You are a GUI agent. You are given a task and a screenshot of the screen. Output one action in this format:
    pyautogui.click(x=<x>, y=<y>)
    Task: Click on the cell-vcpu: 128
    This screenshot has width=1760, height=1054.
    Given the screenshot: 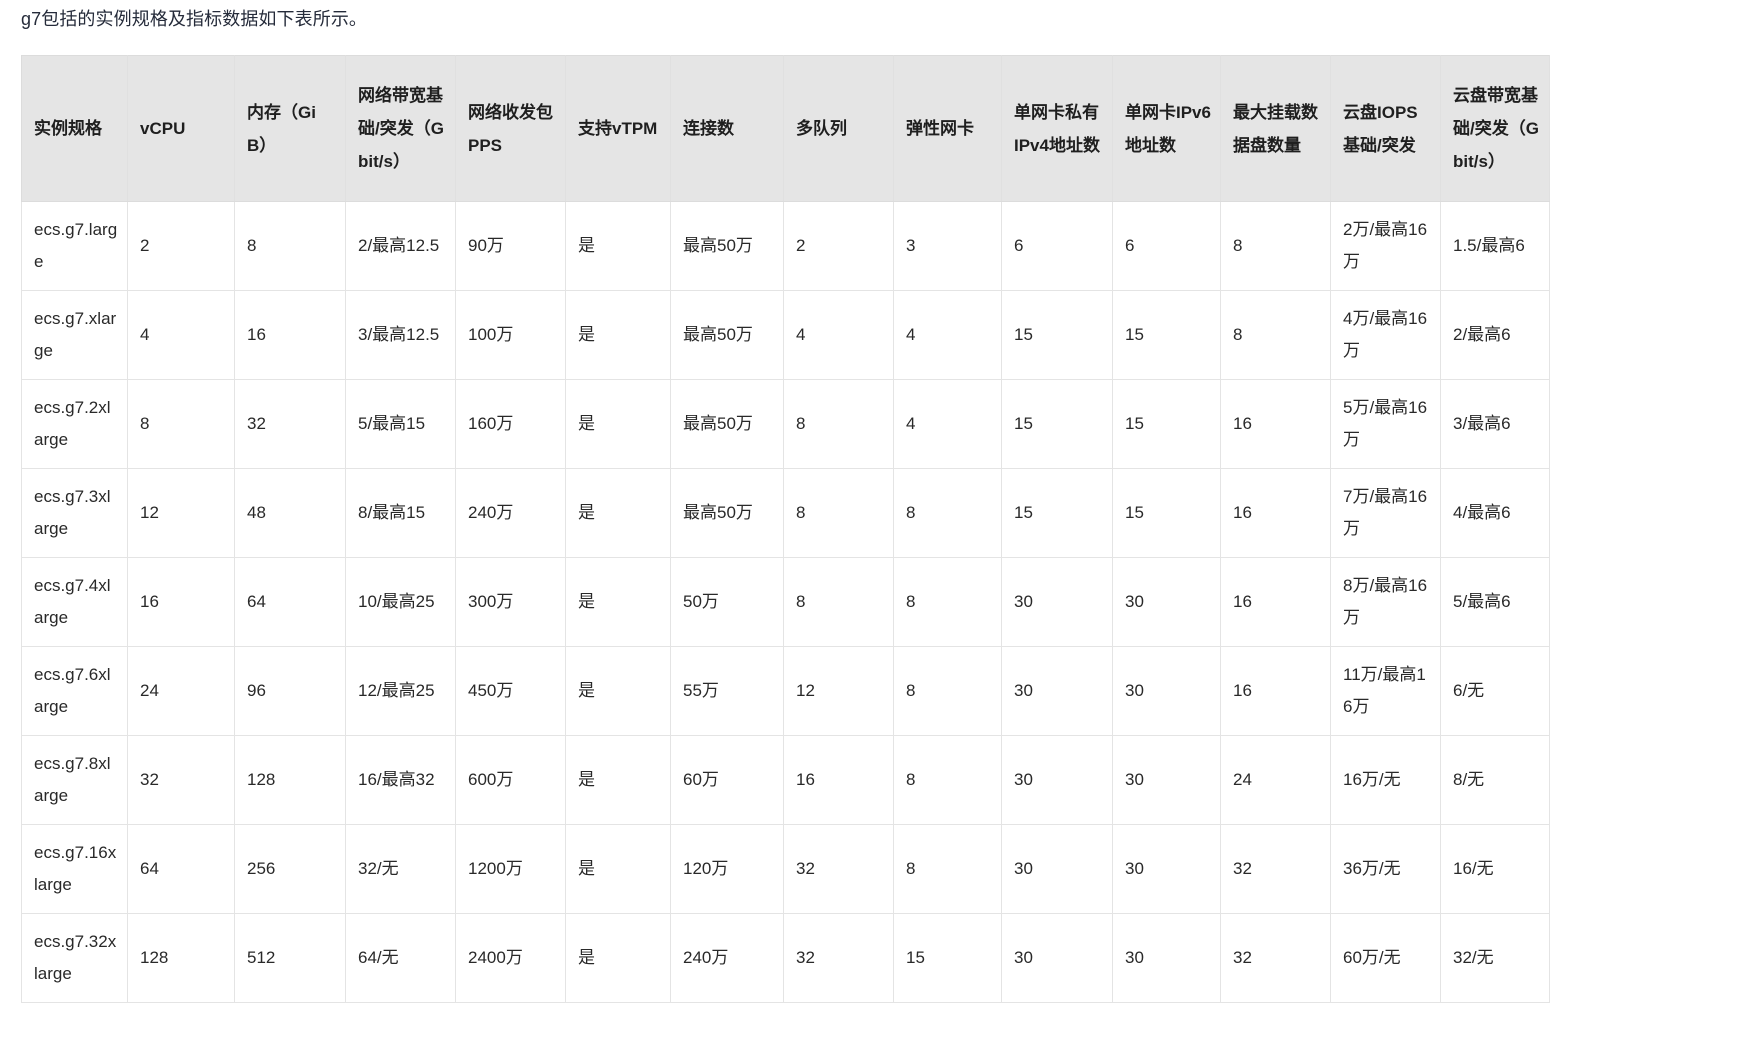 What is the action you would take?
    pyautogui.click(x=181, y=958)
    